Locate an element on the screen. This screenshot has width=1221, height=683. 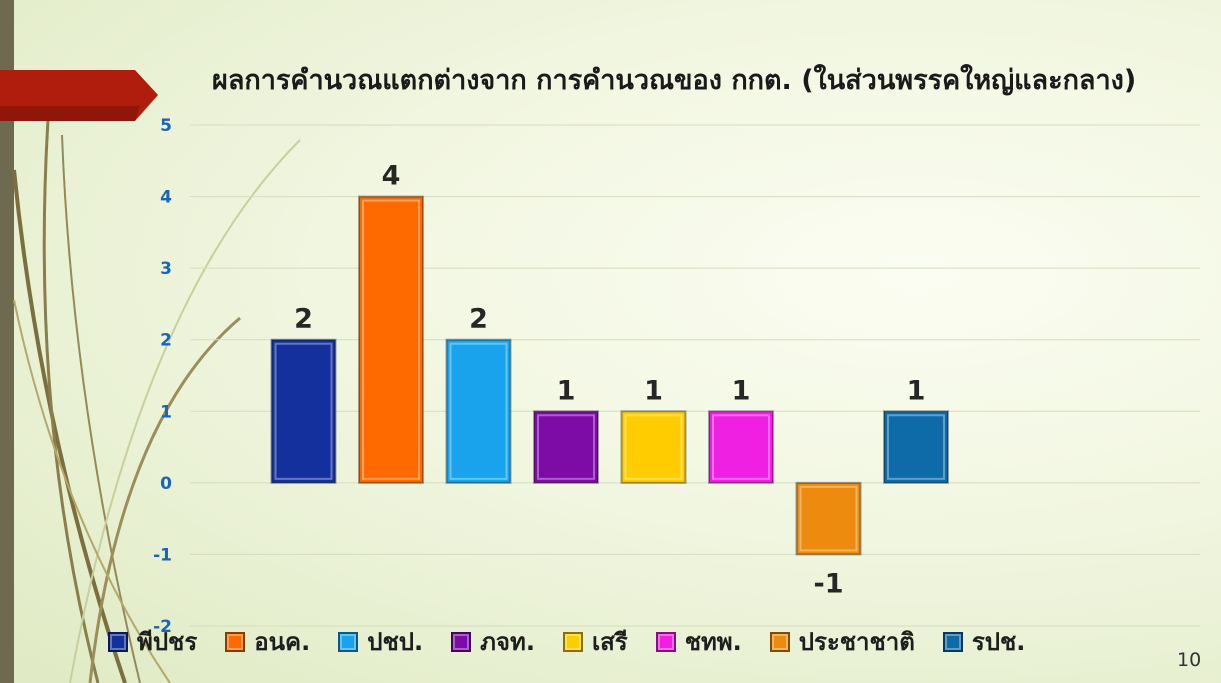
legend-item: เสรี is located at coordinates (595, 641).